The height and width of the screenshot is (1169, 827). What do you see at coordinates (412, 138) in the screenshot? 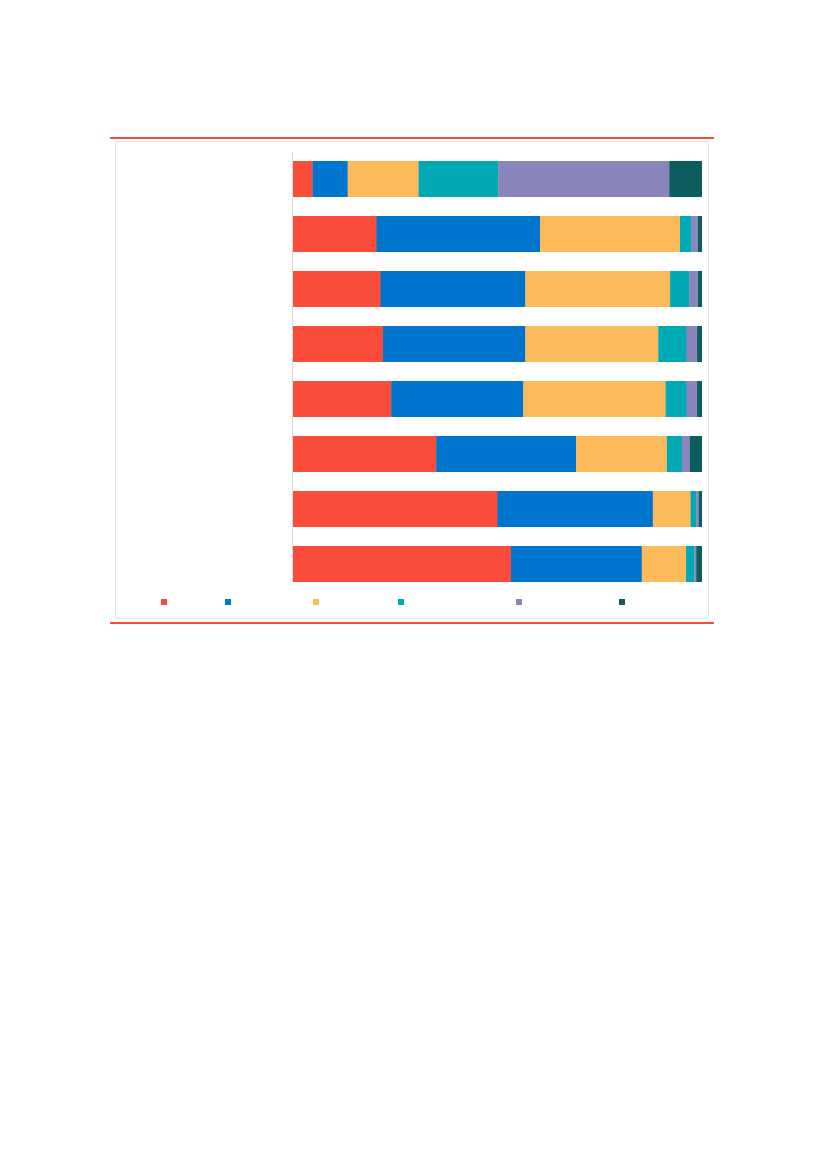
I see `top-rule` at bounding box center [412, 138].